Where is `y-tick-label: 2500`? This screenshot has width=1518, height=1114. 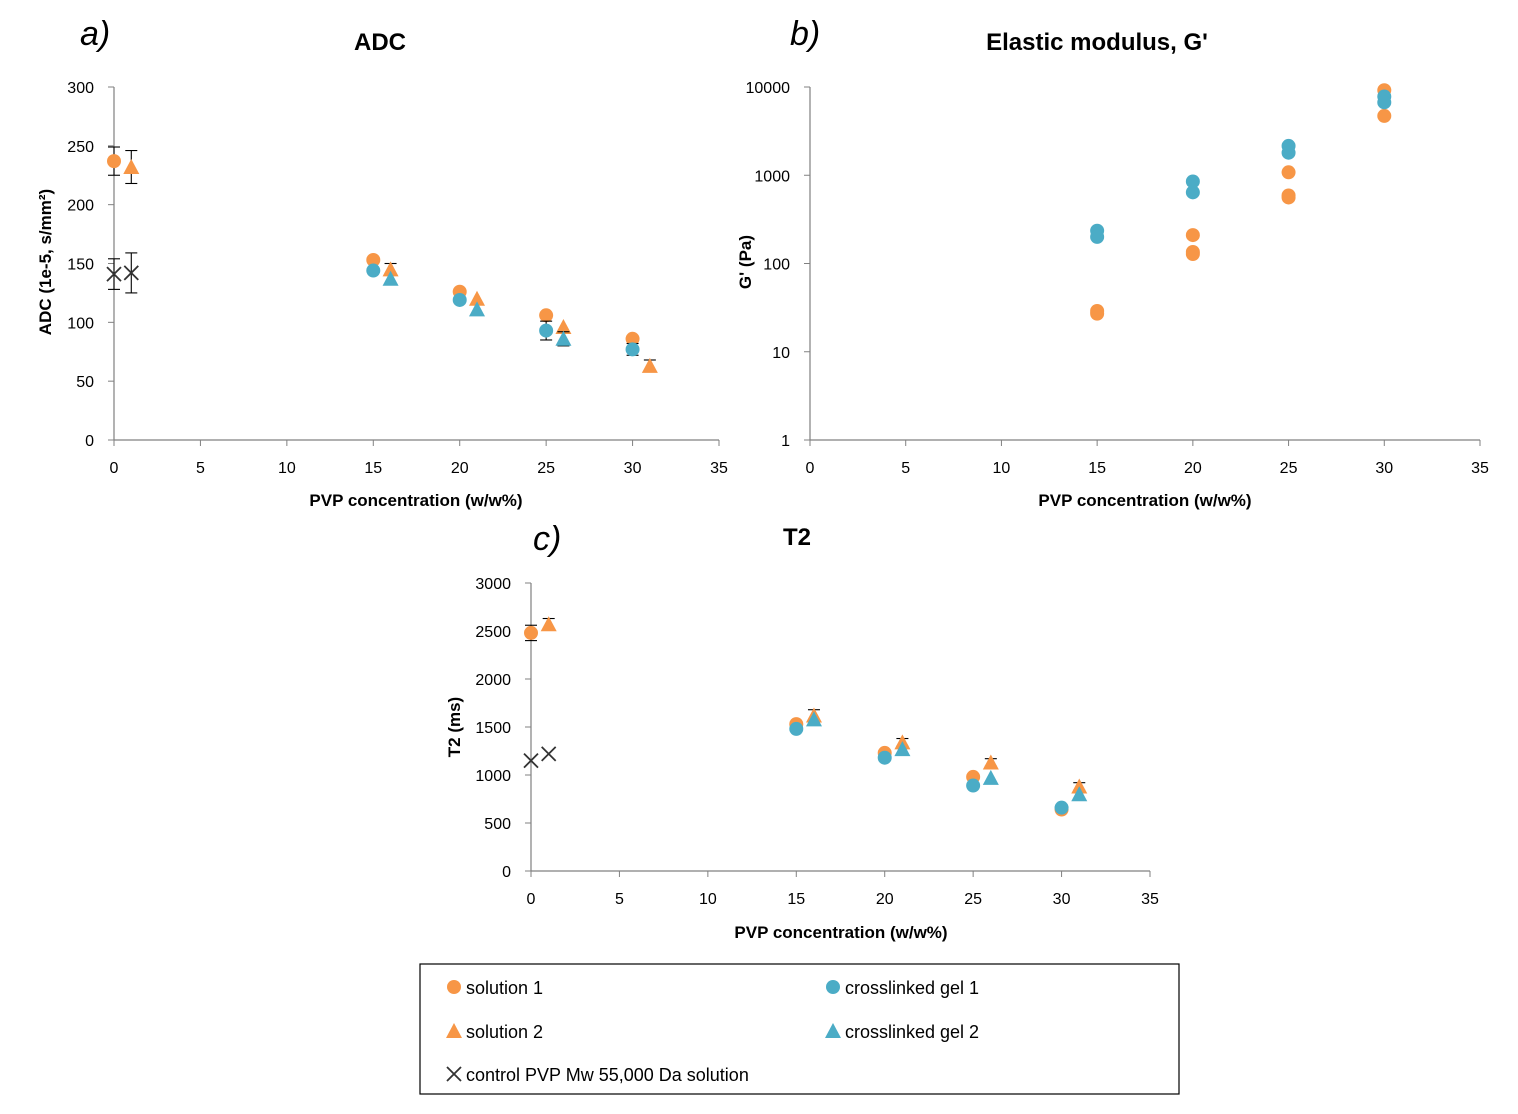 y-tick-label: 2500 is located at coordinates (493, 632).